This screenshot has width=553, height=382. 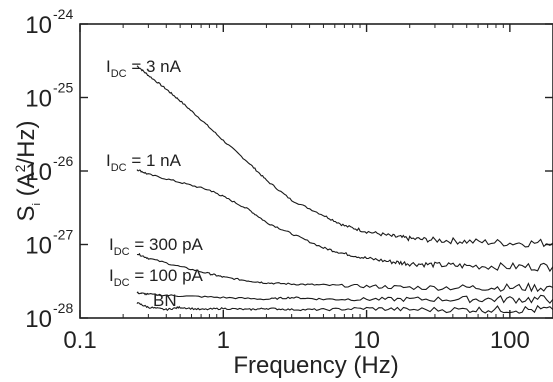 I want to click on y-tick-exponent: -25, so click(x=63, y=88).